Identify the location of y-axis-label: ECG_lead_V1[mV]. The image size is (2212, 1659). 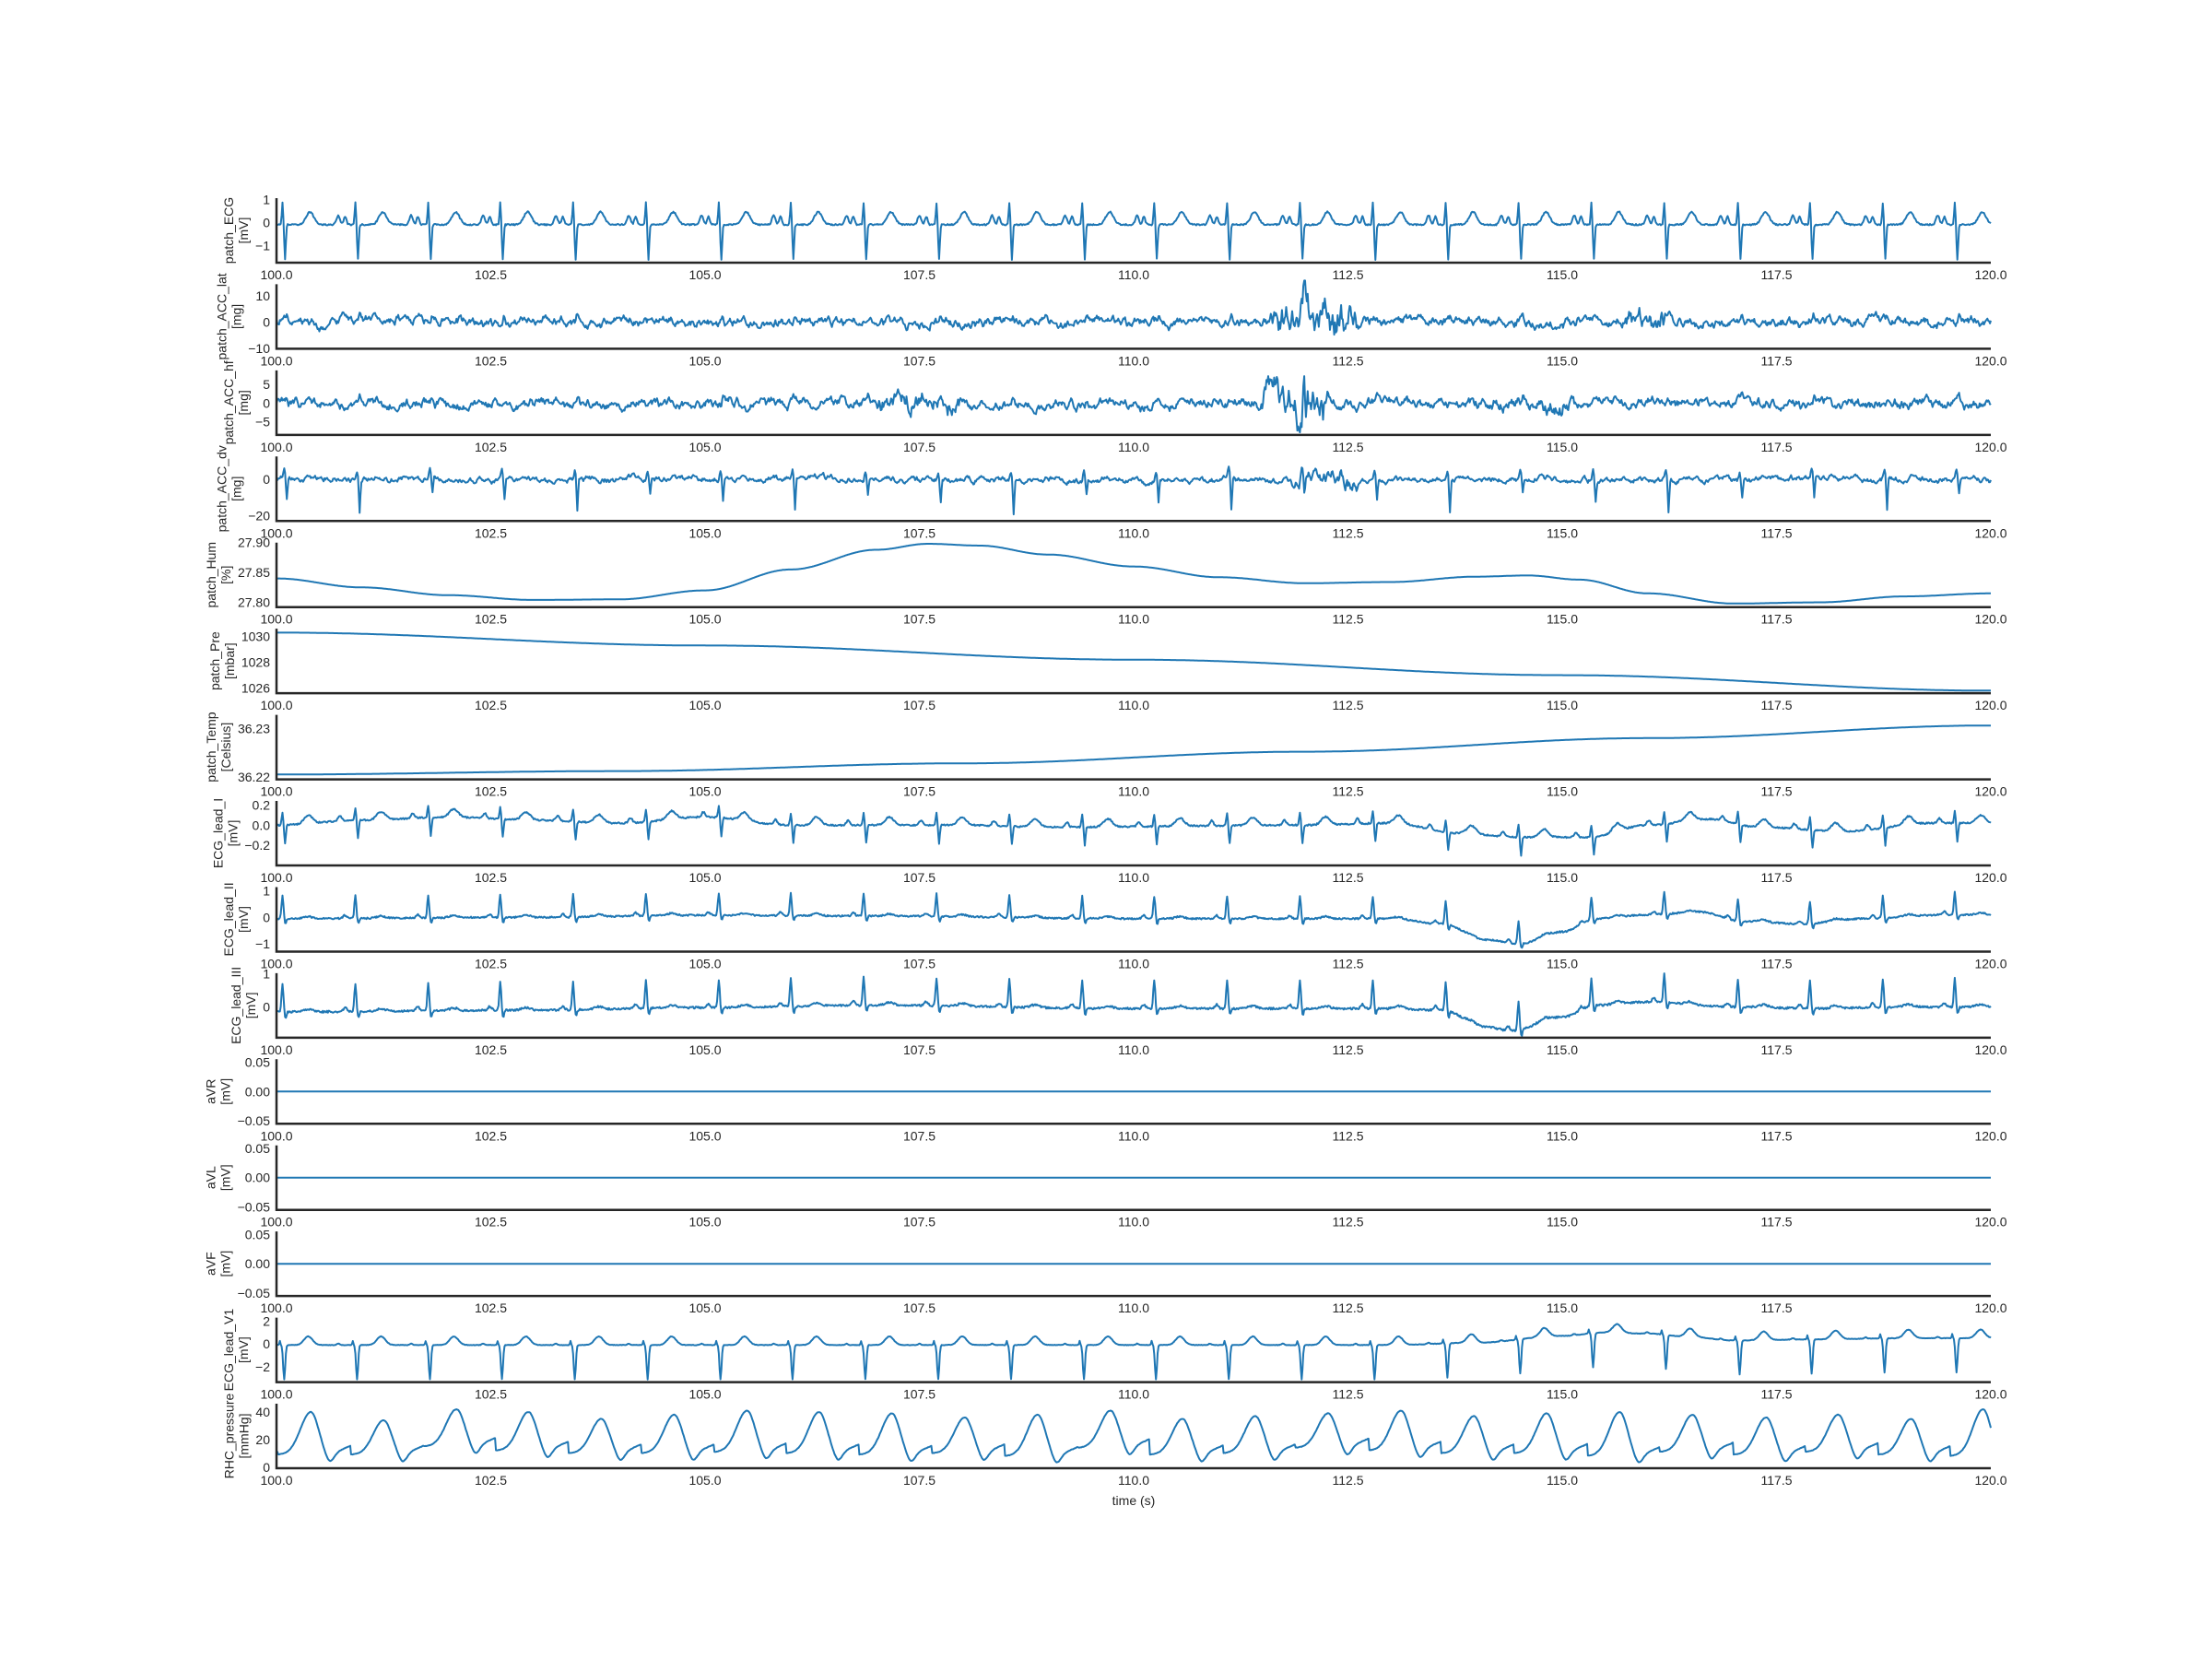
(236, 1350).